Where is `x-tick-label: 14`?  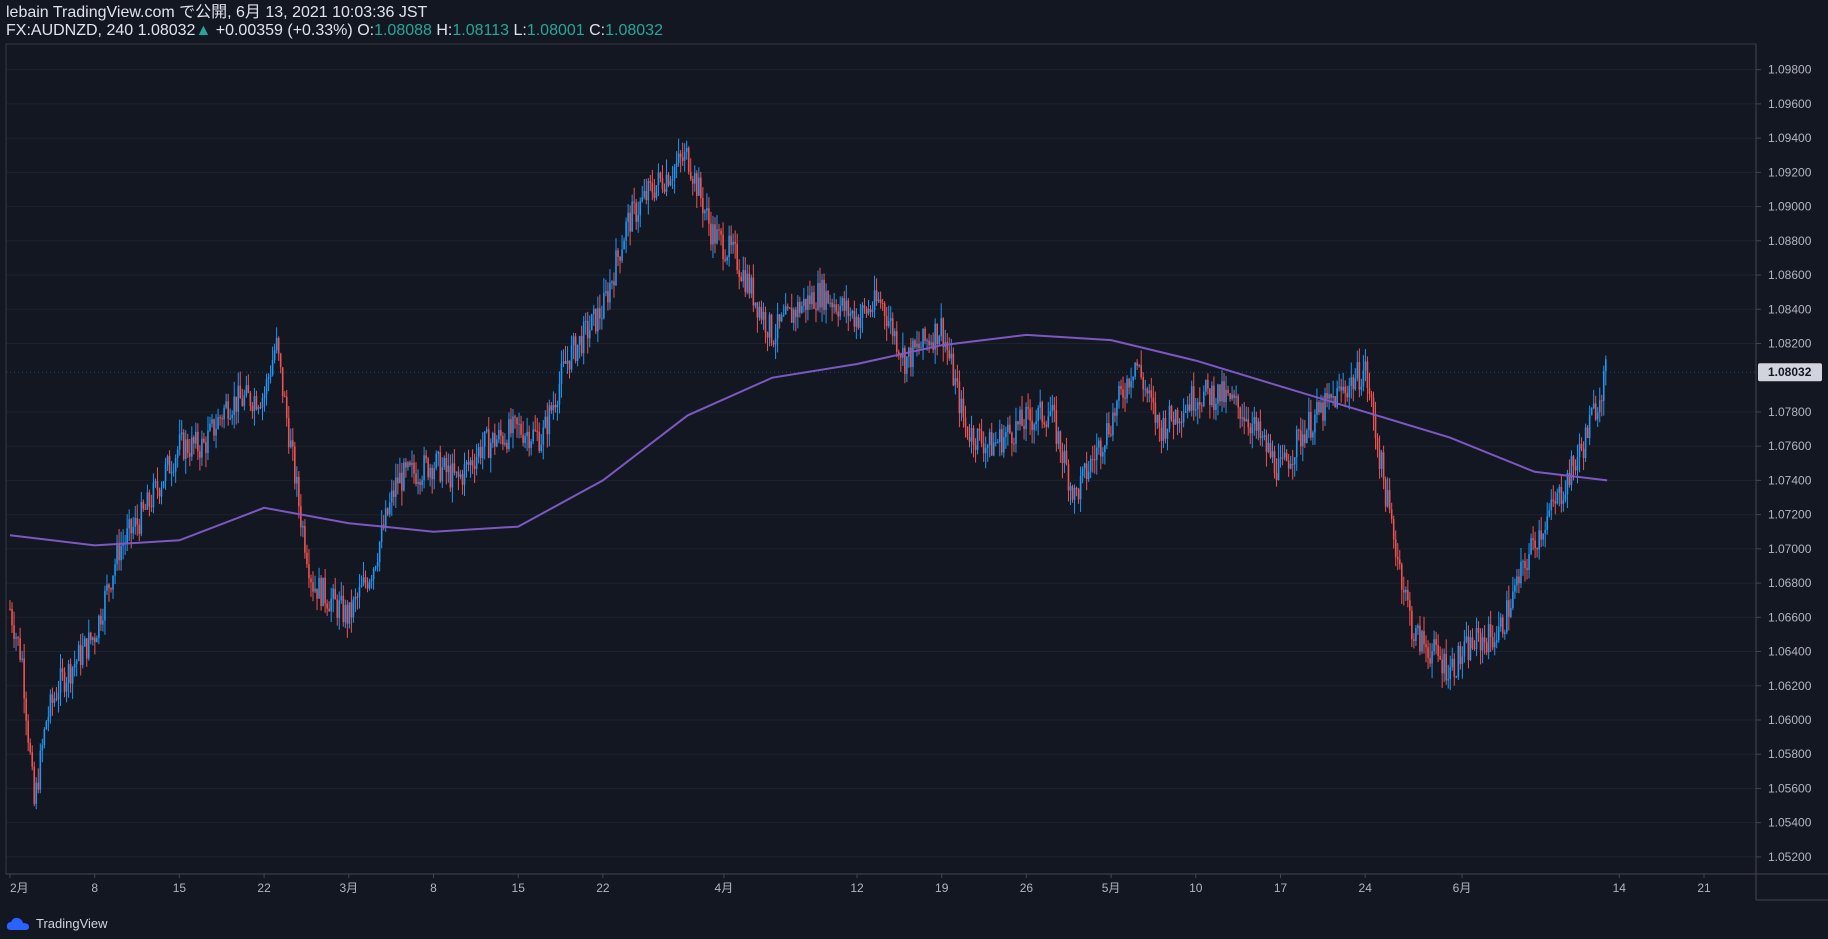
x-tick-label: 14 is located at coordinates (1620, 888).